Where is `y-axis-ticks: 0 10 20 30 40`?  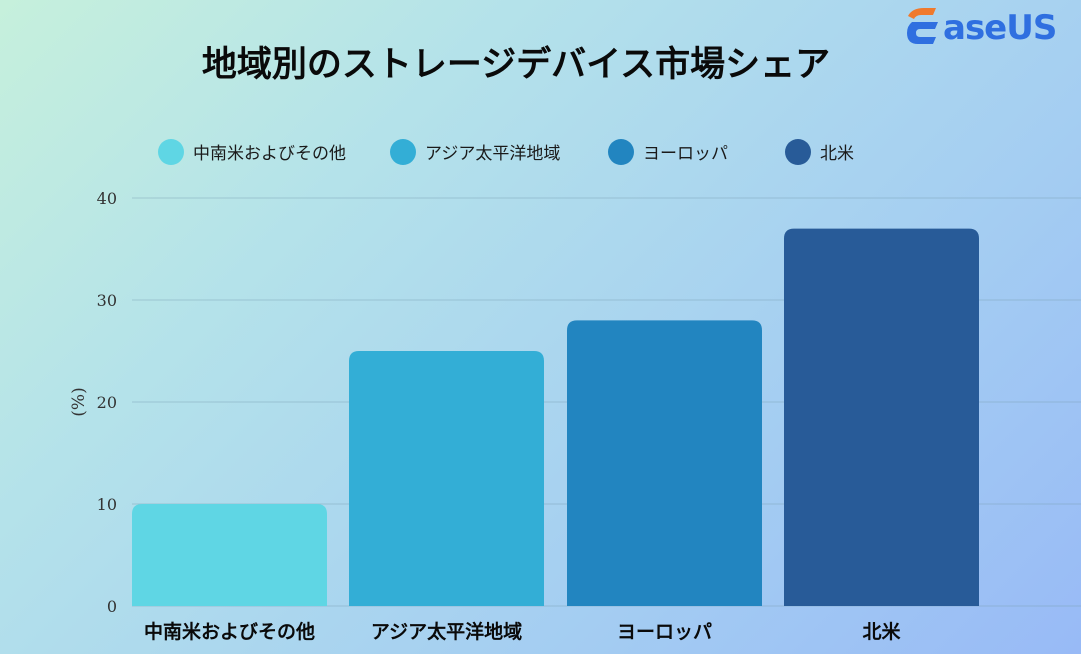
y-axis-ticks: 0 10 20 30 40 is located at coordinates (107, 402).